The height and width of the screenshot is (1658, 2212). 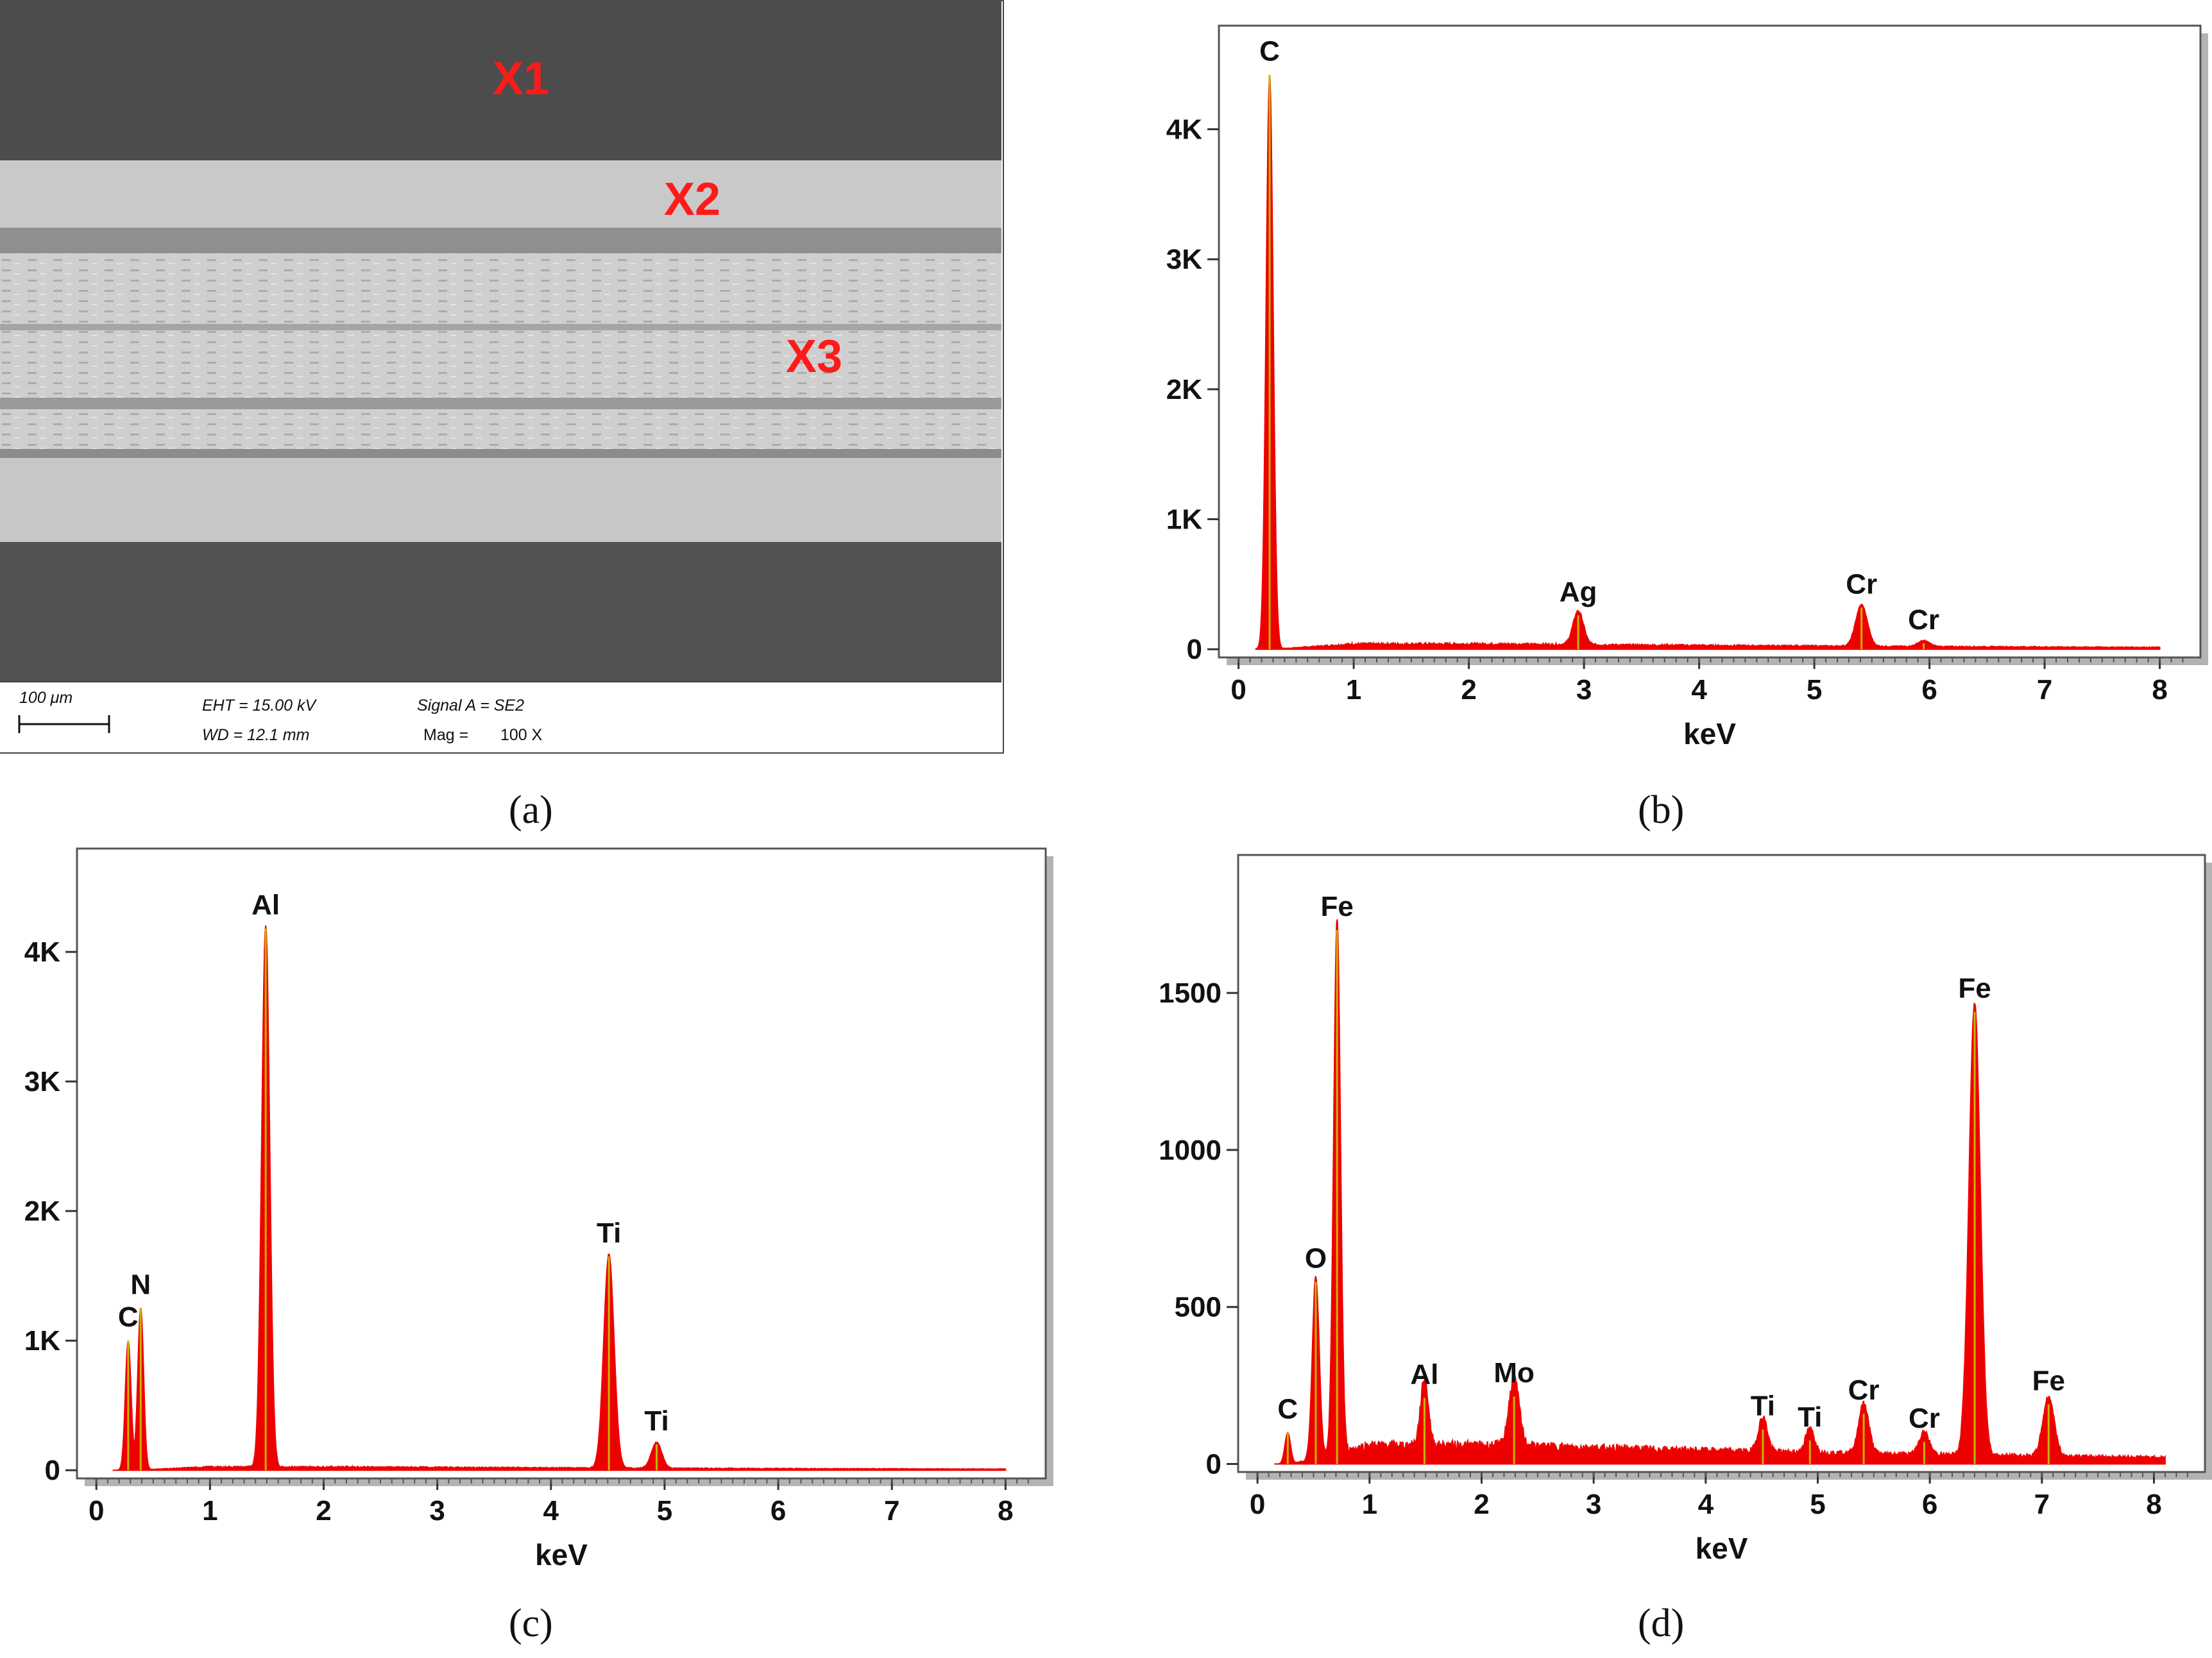 What do you see at coordinates (323, 1511) in the screenshot?
I see `x-tick-label-c-2: 2` at bounding box center [323, 1511].